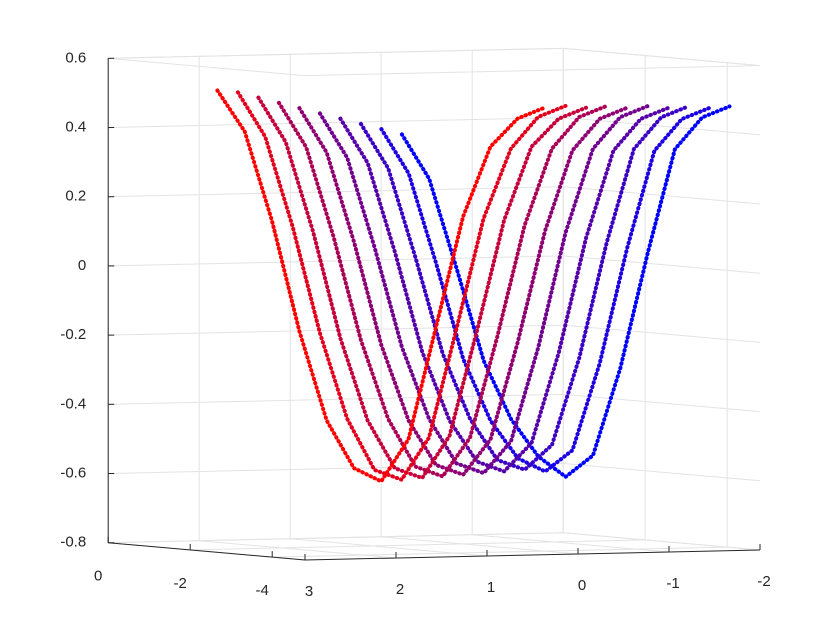 Image resolution: width=840 pixels, height=630 pixels. What do you see at coordinates (82, 265) in the screenshot?
I see `z-tick-label: 0` at bounding box center [82, 265].